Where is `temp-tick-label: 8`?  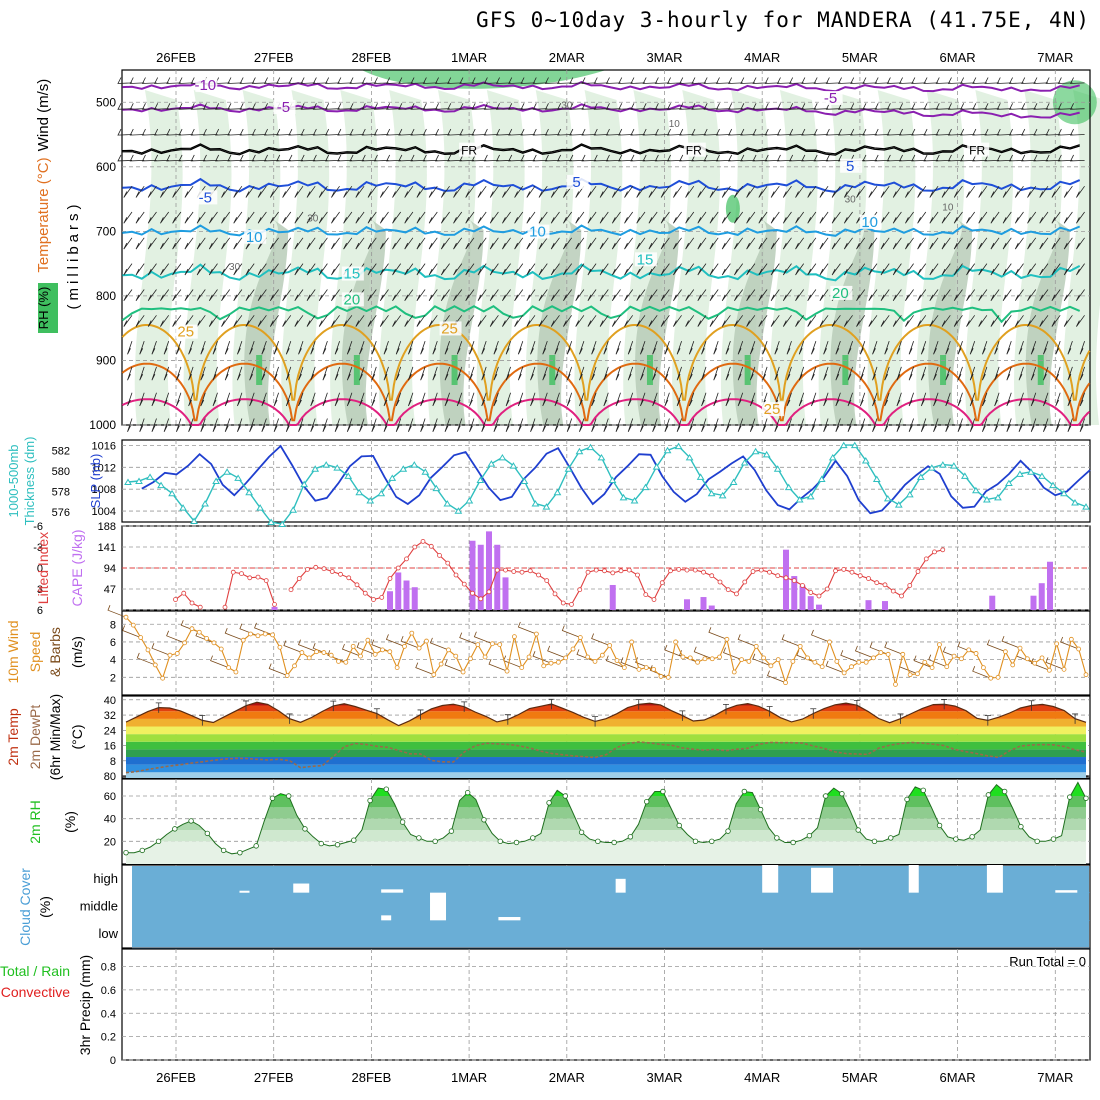 temp-tick-label: 8 is located at coordinates (113, 762).